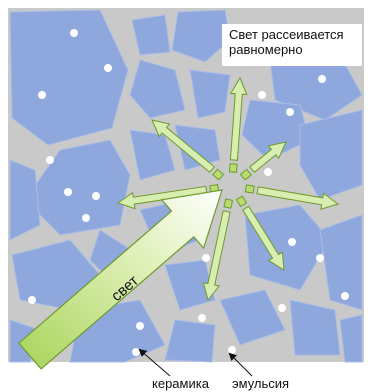 The image size is (370, 392). What do you see at coordinates (260, 383) in the screenshot?
I see `label: эмульсия` at bounding box center [260, 383].